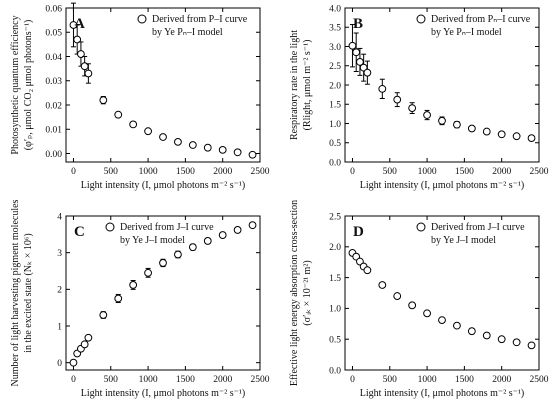  I want to click on panel-b-x-tick-label: 1000, so click(427, 172).